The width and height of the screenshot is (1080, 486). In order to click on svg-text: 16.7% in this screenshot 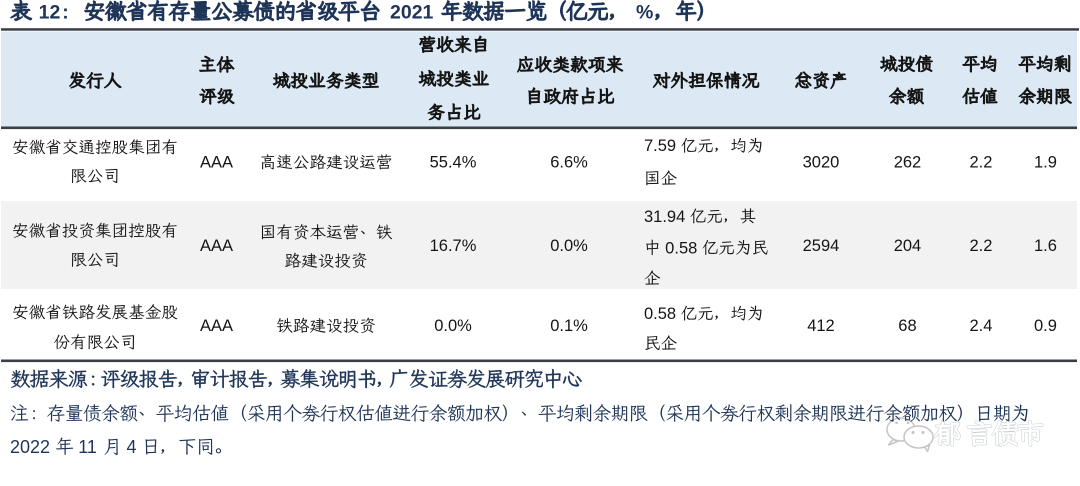, I will do `click(453, 246)`.